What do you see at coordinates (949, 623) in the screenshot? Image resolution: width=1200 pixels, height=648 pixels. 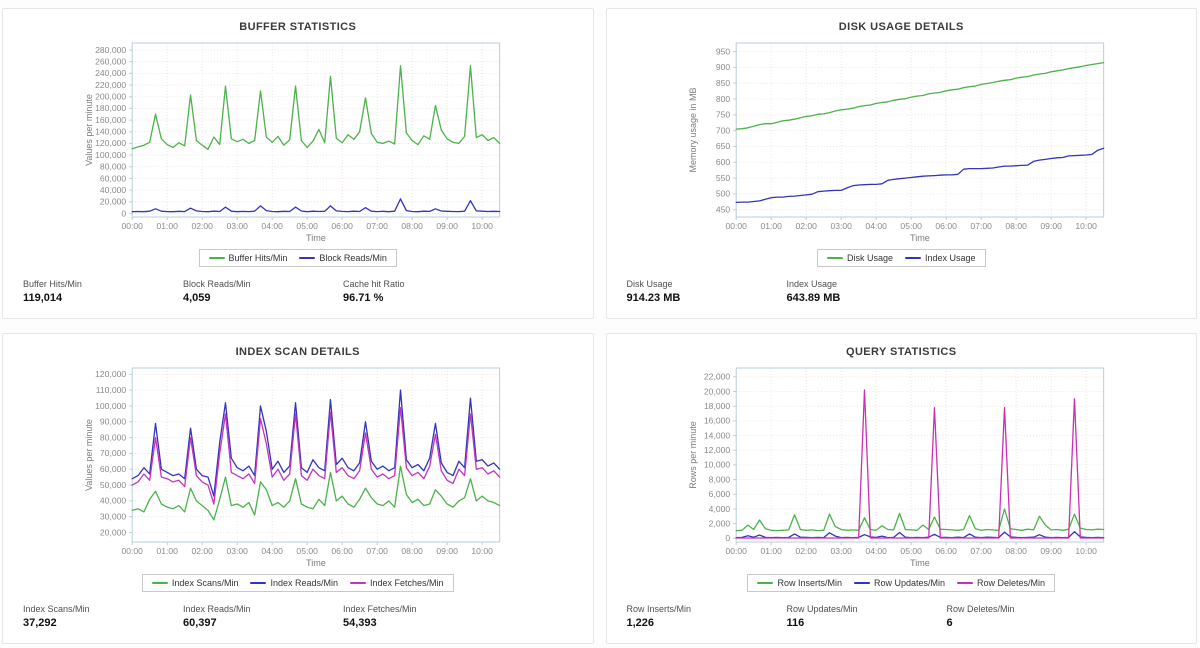 I see `stat-value: 6` at bounding box center [949, 623].